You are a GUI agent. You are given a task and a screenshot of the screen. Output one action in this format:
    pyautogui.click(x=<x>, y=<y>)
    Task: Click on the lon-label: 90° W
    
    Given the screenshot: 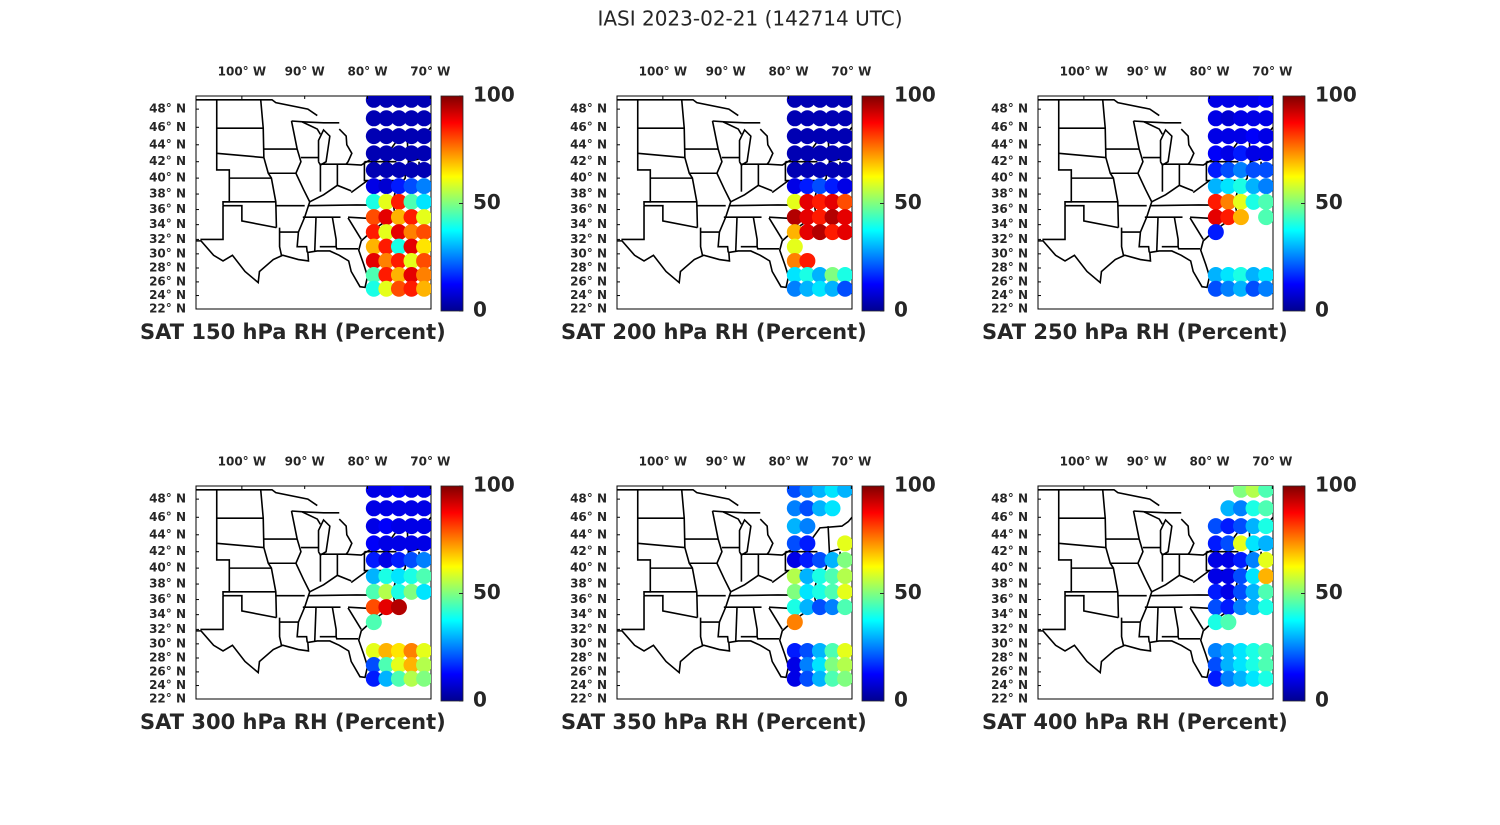 What is the action you would take?
    pyautogui.click(x=1147, y=72)
    